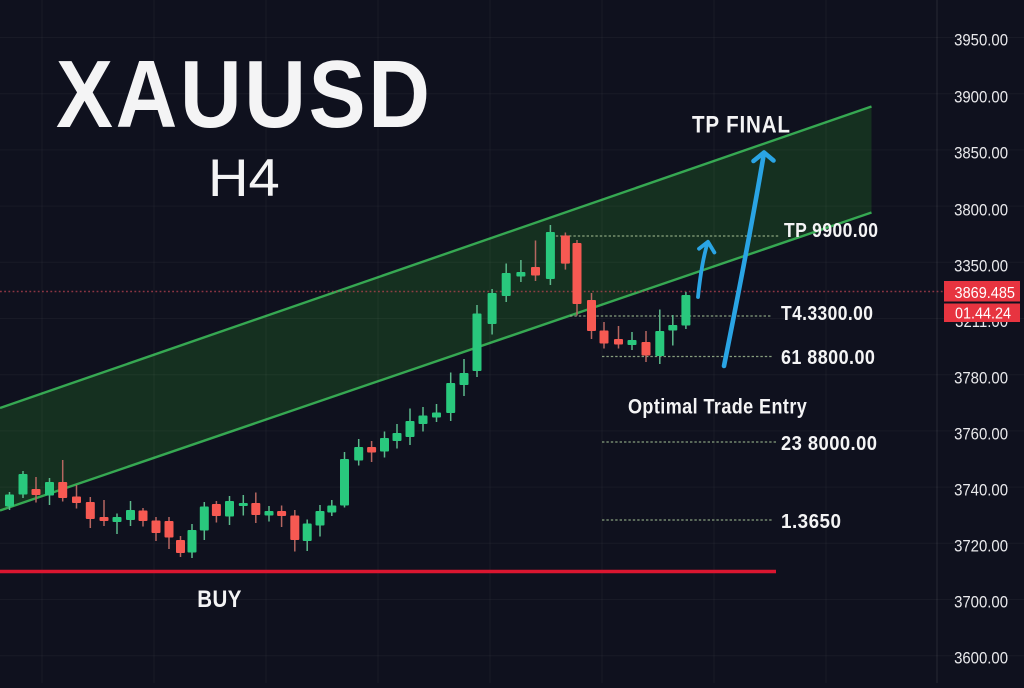 The width and height of the screenshot is (1024, 688). I want to click on svg-text: 3780.00, so click(981, 379).